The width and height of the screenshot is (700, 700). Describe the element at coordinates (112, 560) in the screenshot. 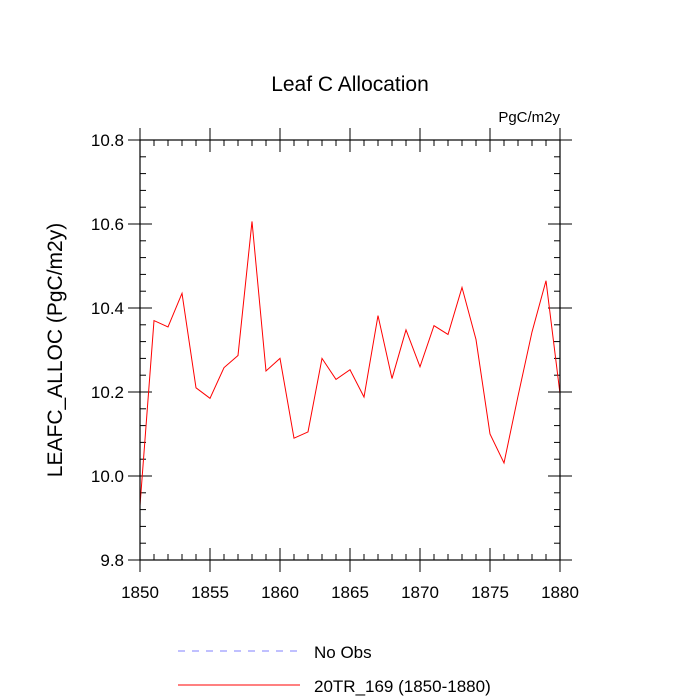

I see `y-tick-label: 9.8` at that location.